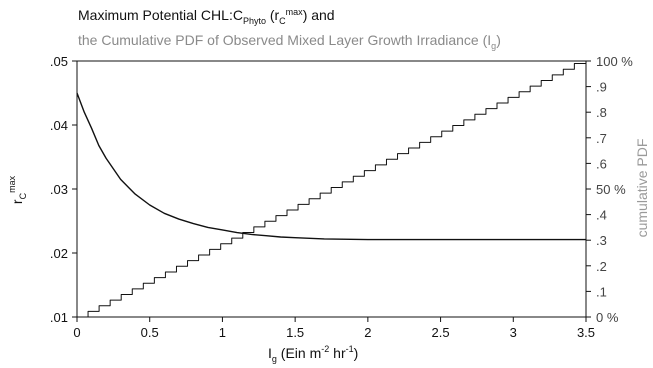  Describe the element at coordinates (601, 266) in the screenshot. I see `y2-tick-label: .2` at that location.